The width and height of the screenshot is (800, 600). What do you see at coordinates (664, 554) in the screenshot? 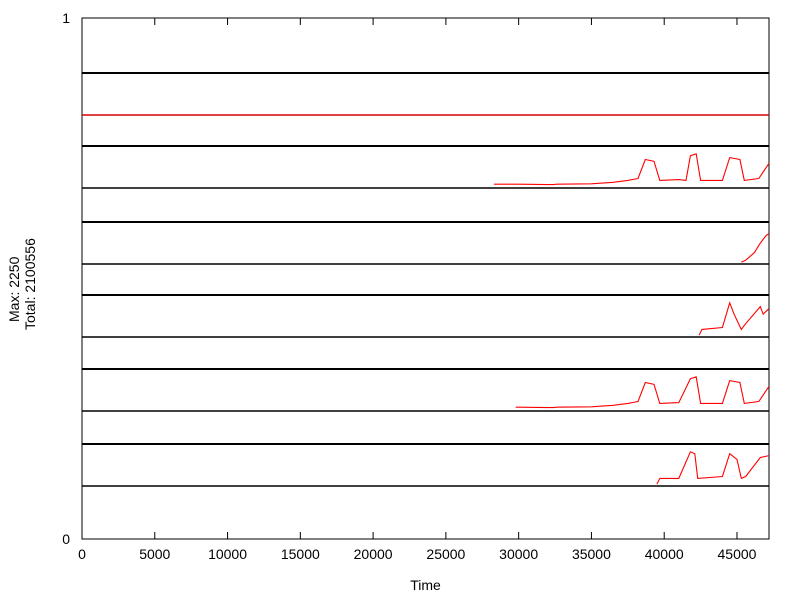
I see `x-tick-label-40000: 40000` at bounding box center [664, 554].